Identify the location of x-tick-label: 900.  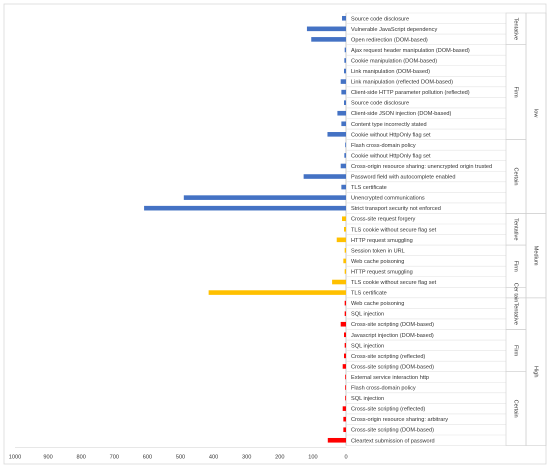
(47, 458).